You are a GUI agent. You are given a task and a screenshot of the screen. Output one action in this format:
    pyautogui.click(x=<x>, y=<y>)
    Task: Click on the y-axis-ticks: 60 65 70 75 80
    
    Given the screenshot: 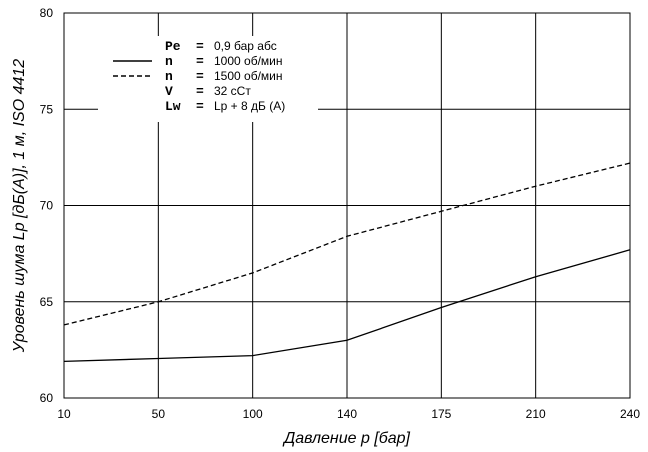 What is the action you would take?
    pyautogui.click(x=47, y=205)
    